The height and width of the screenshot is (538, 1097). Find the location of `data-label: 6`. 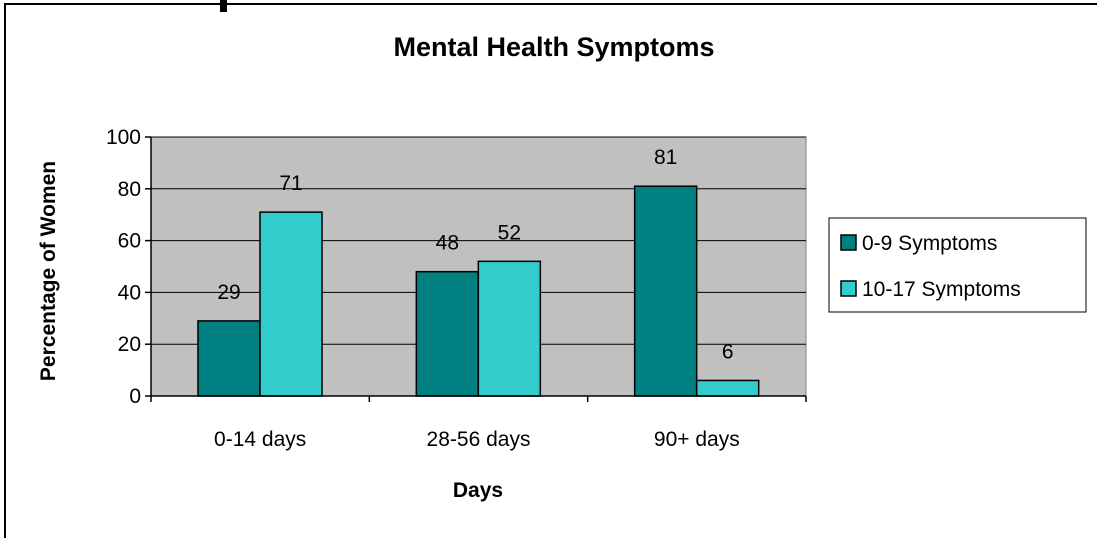

data-label: 6 is located at coordinates (728, 351).